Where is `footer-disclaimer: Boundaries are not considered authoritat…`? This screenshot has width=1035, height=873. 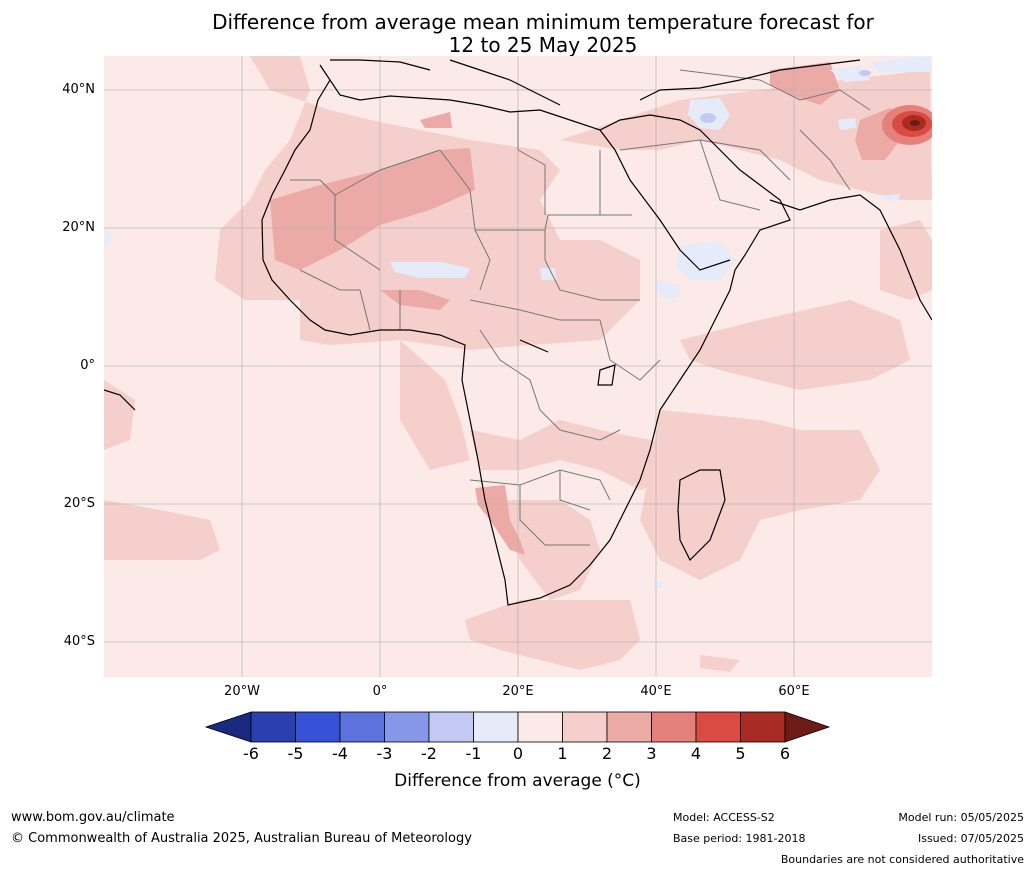 footer-disclaimer: Boundaries are not considered authoritat… is located at coordinates (902, 859).